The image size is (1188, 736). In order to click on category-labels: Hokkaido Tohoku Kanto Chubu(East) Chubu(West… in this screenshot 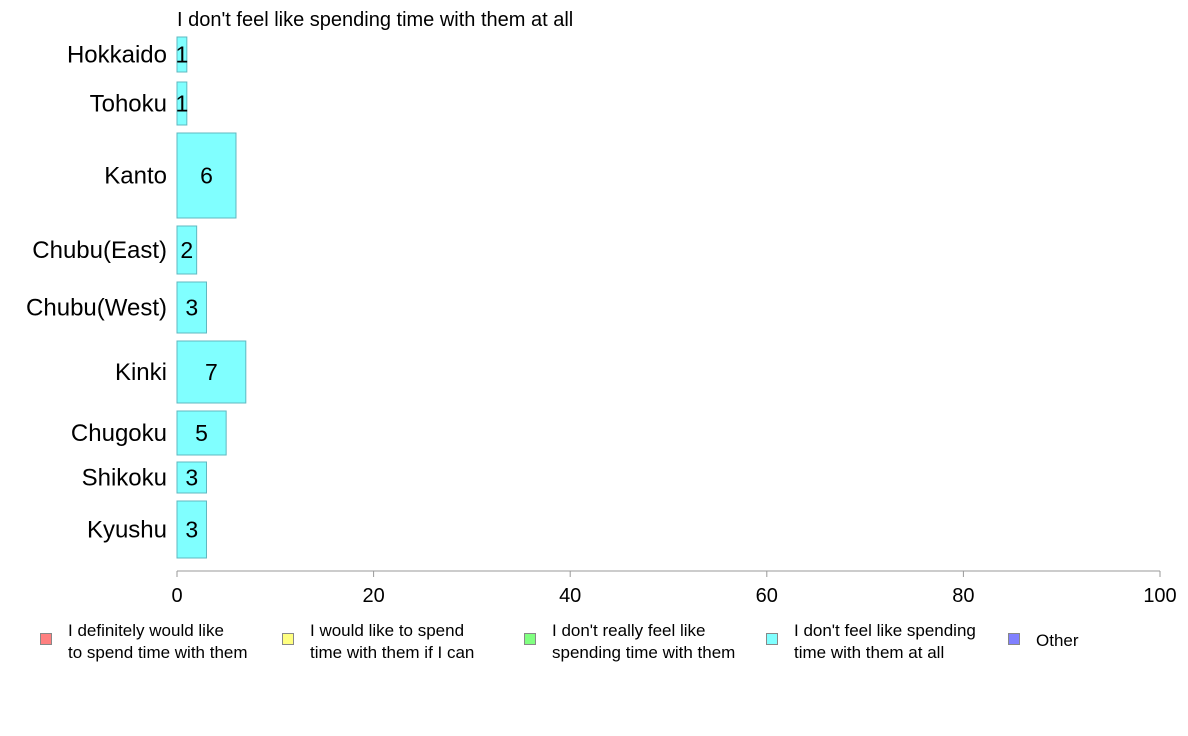, I will do `click(96, 293)`.